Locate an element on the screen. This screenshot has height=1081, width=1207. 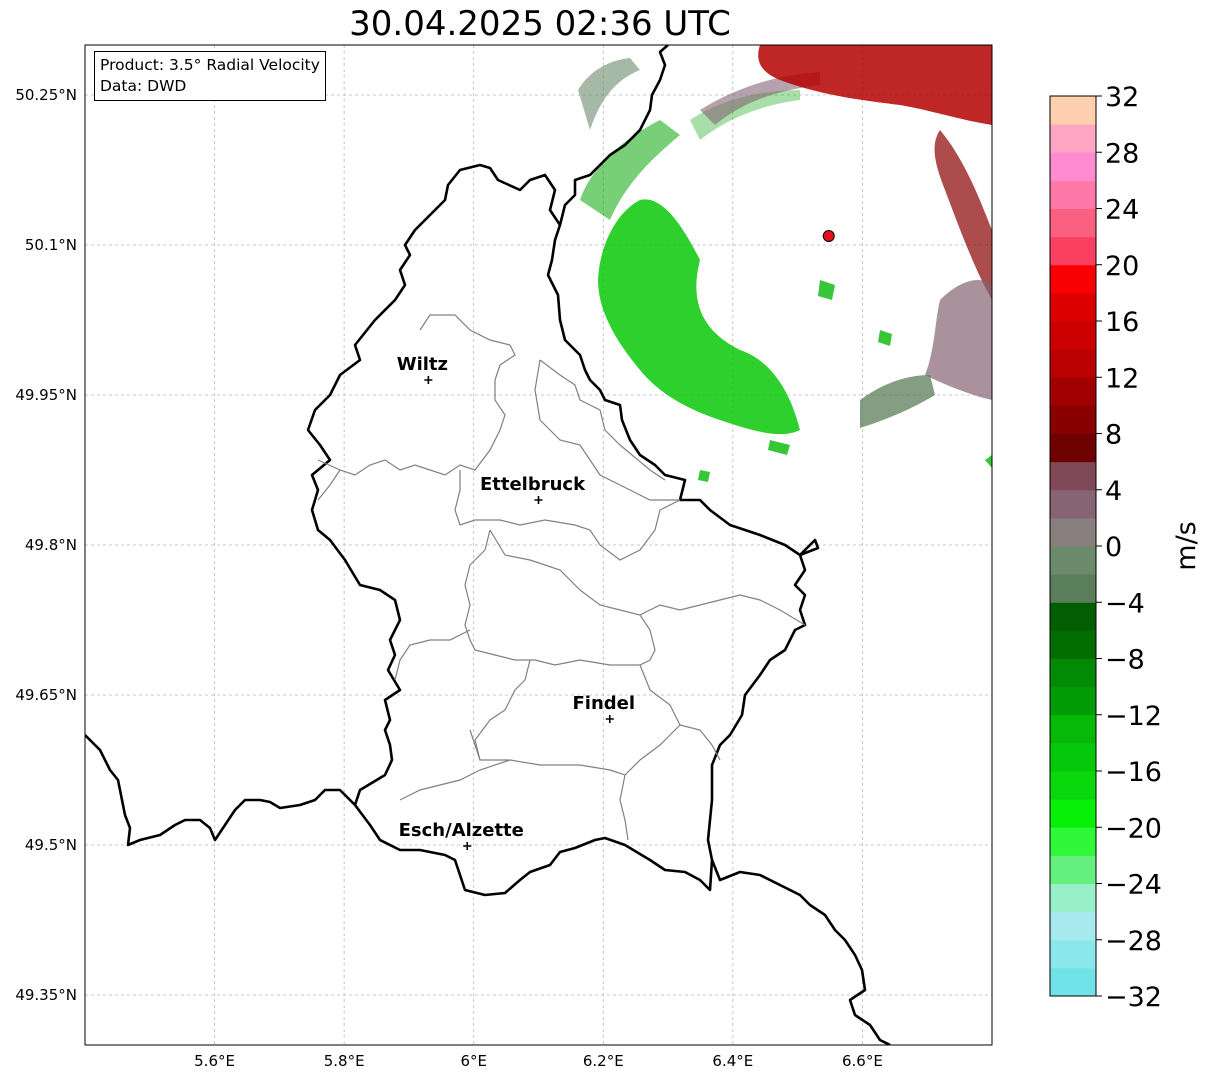
colorbar-tick-label: −24 is located at coordinates (1133, 885).